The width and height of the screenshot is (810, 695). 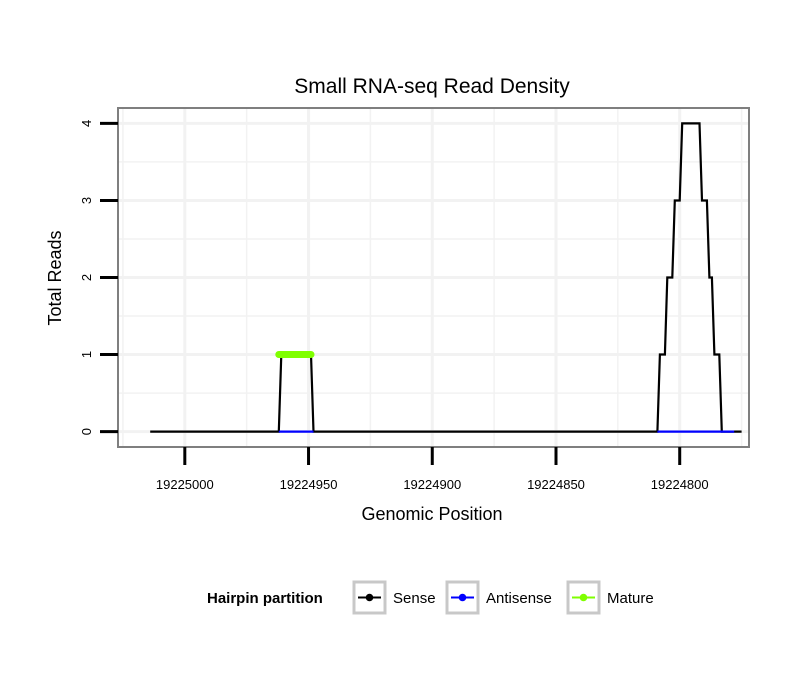 What do you see at coordinates (309, 484) in the screenshot?
I see `x-tick-label: 19224950` at bounding box center [309, 484].